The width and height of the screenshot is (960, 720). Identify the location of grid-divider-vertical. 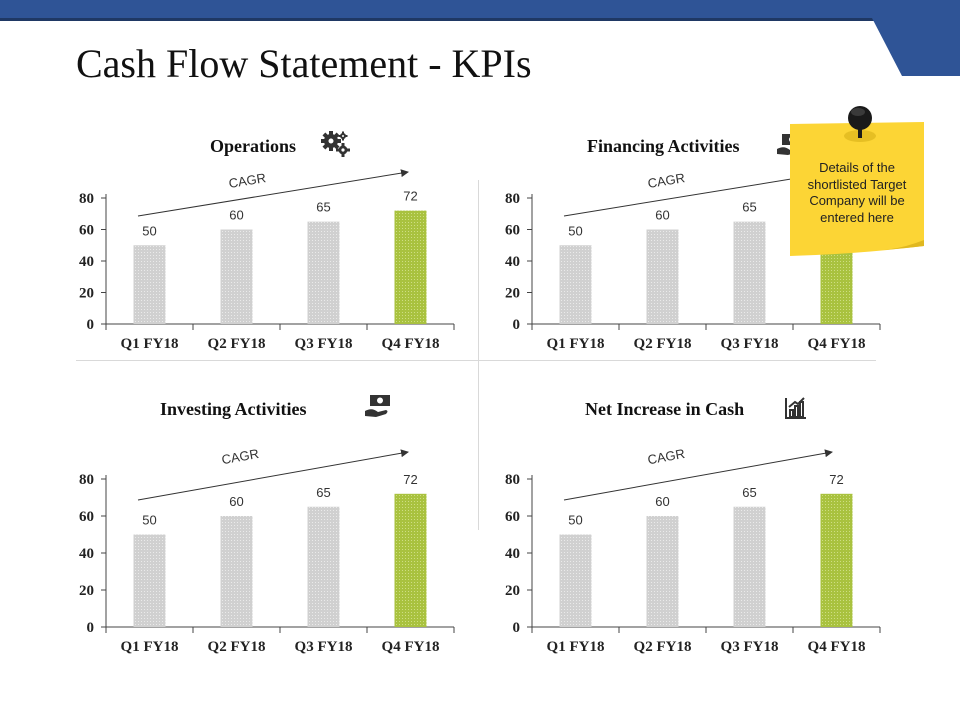
(478, 355).